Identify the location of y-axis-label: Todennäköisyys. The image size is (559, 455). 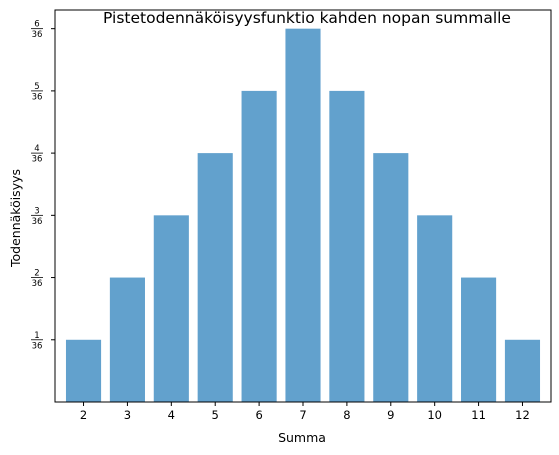
(15, 218).